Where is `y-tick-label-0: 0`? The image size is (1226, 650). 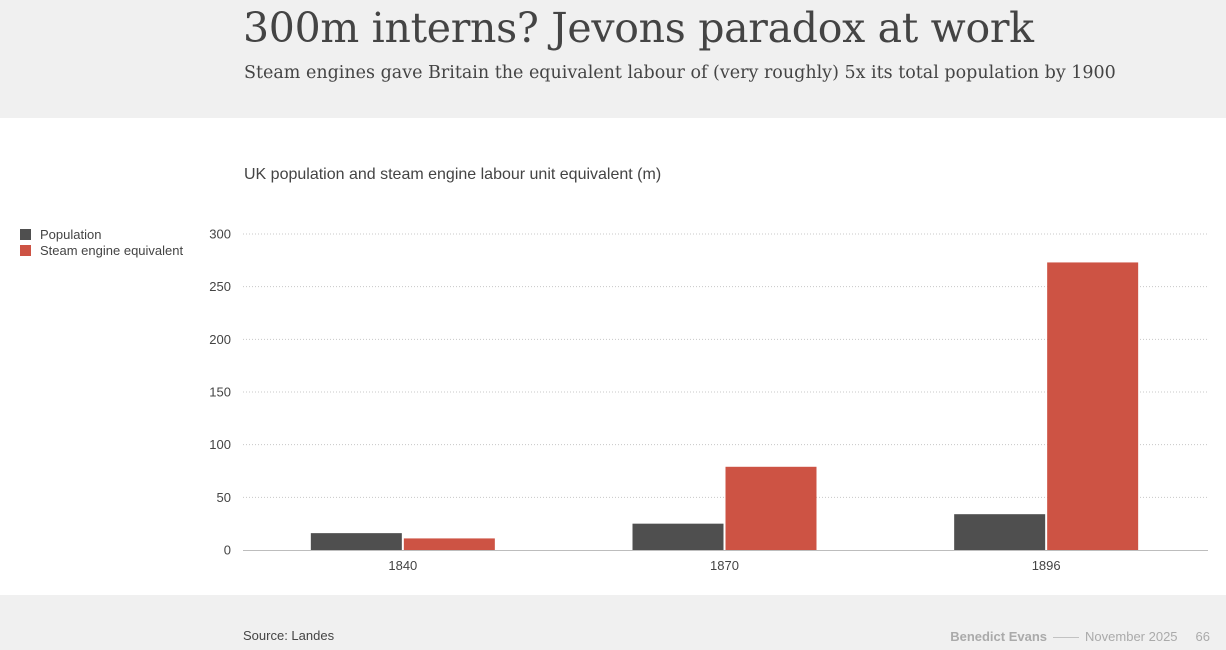 y-tick-label-0: 0 is located at coordinates (227, 550).